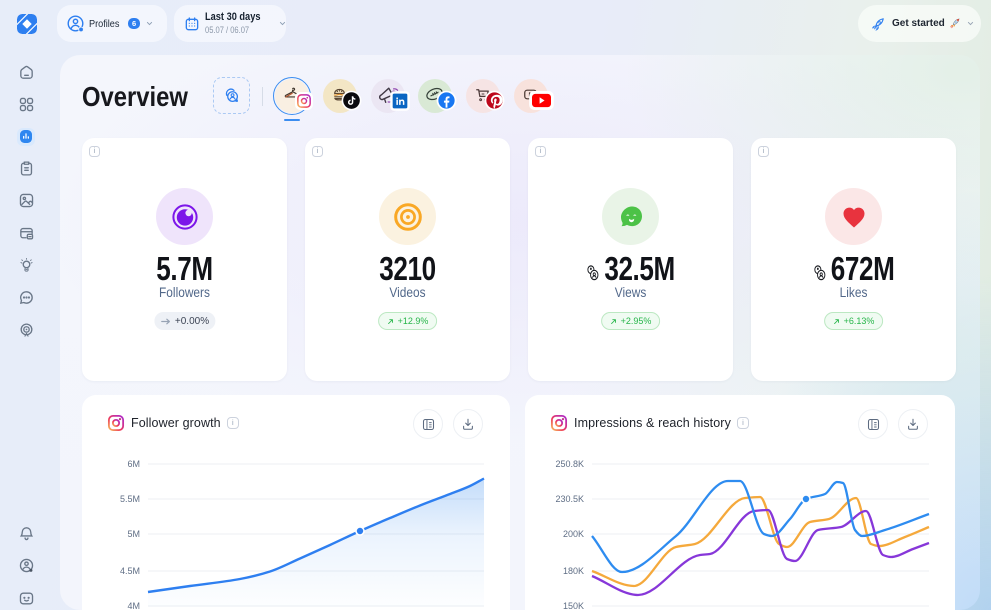 The height and width of the screenshot is (610, 991). I want to click on svg-text: 6M, so click(133, 464).